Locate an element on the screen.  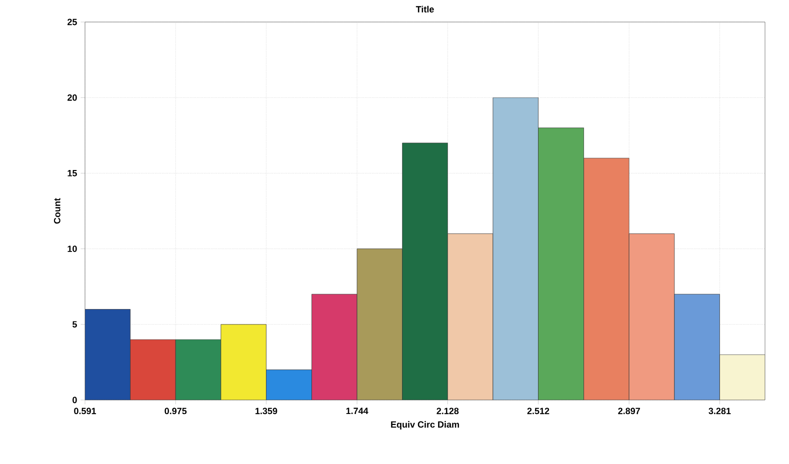
y-axis-title: Count is located at coordinates (57, 211).